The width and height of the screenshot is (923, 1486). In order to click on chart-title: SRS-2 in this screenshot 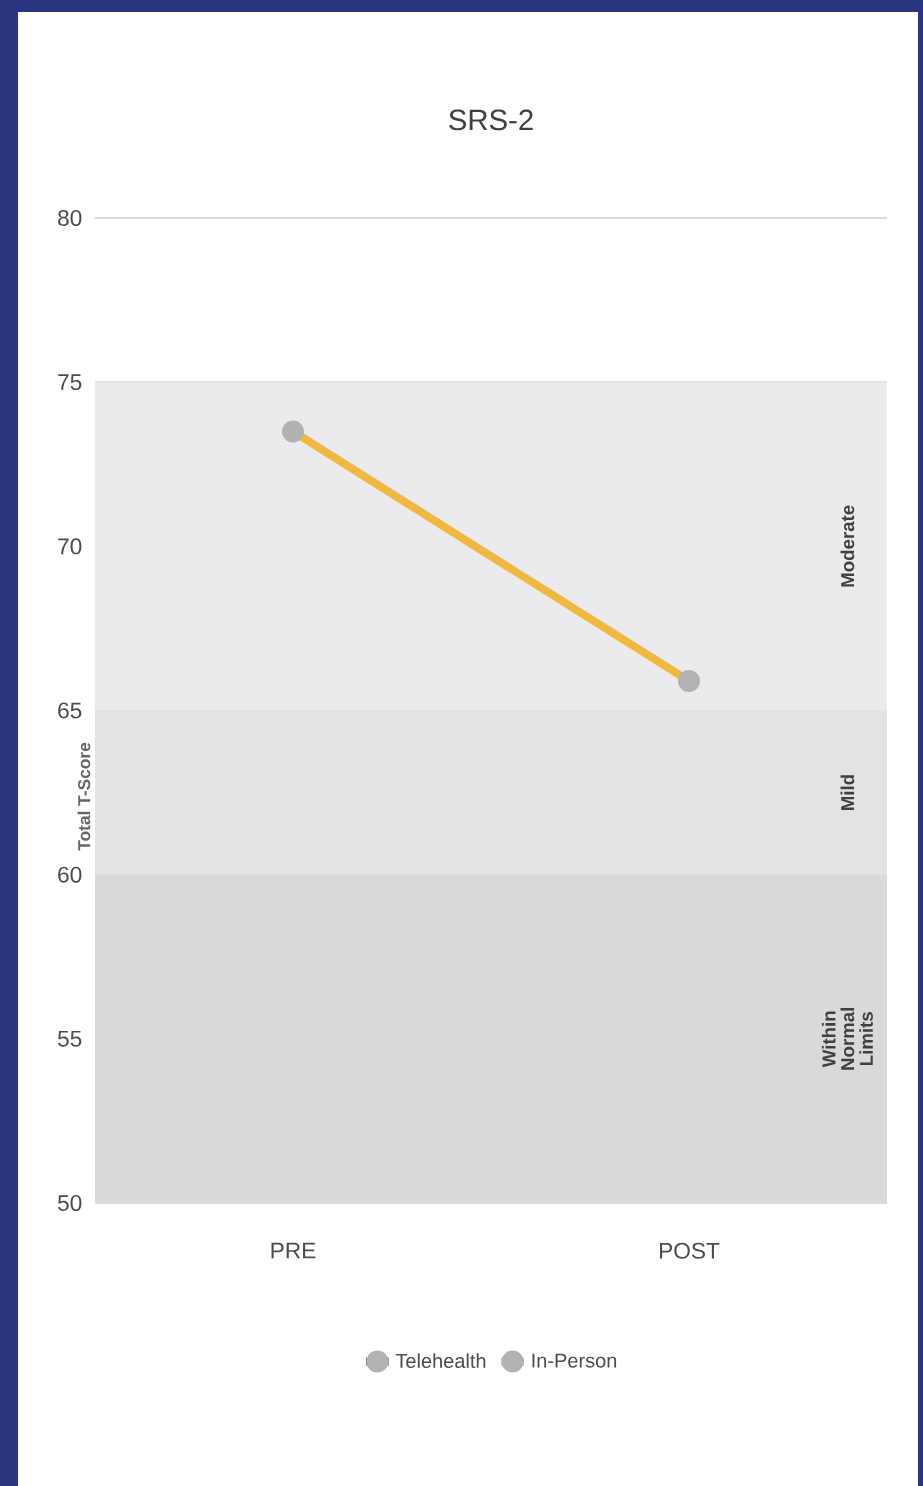, I will do `click(491, 120)`.